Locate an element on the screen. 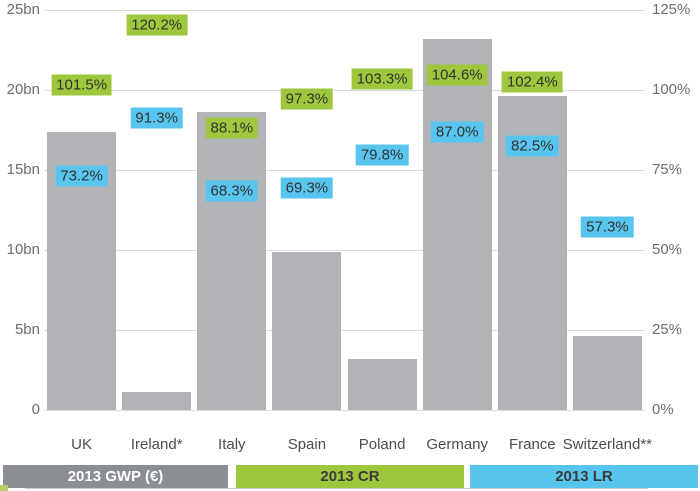 The image size is (700, 491). cr-label-spain: 97.3% is located at coordinates (307, 99).